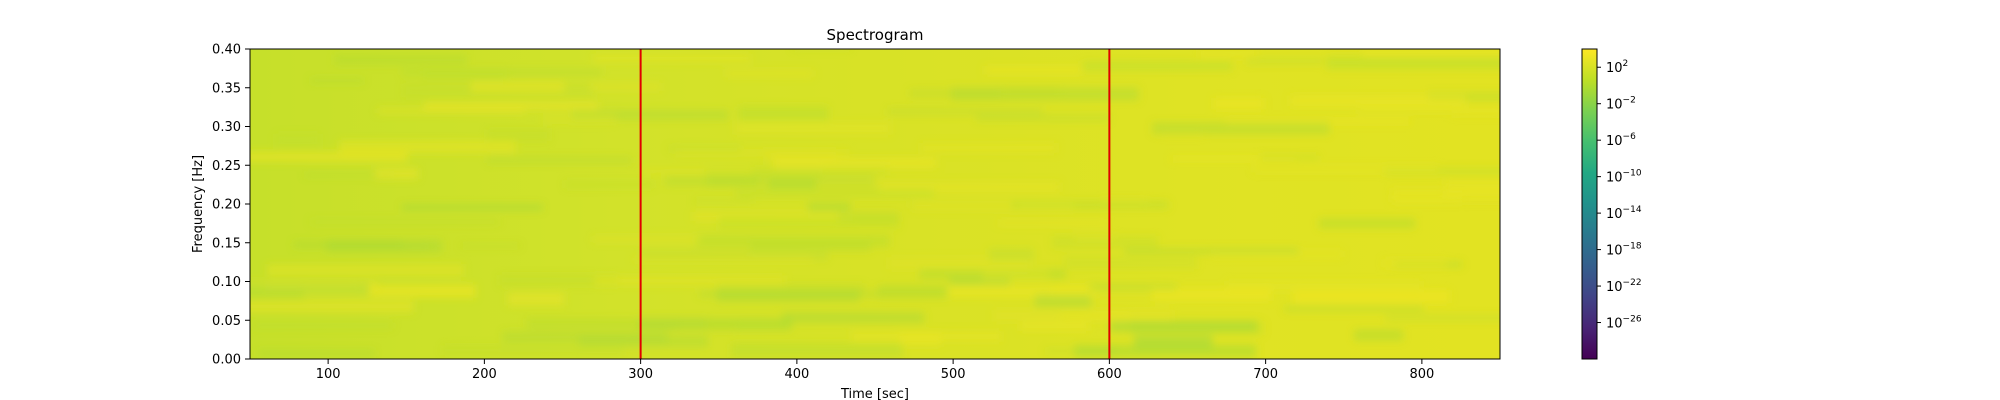  Describe the element at coordinates (226, 205) in the screenshot. I see `y-tick-label: 0.20` at that location.